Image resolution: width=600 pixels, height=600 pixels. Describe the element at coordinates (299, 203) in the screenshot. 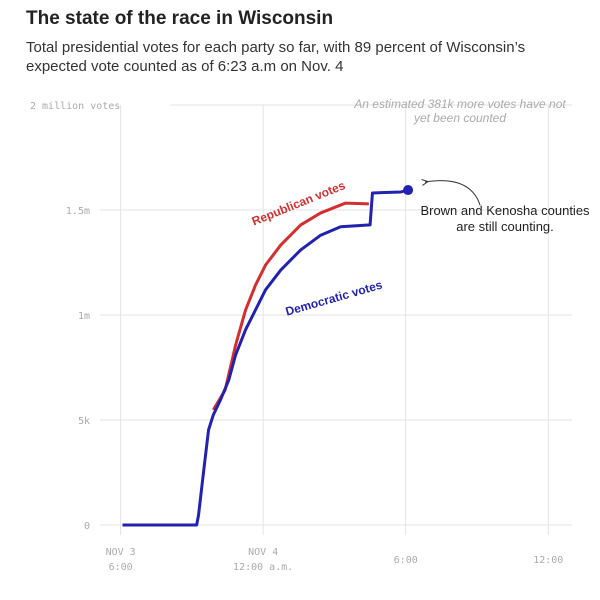

I see `series-label: Republican votes` at that location.